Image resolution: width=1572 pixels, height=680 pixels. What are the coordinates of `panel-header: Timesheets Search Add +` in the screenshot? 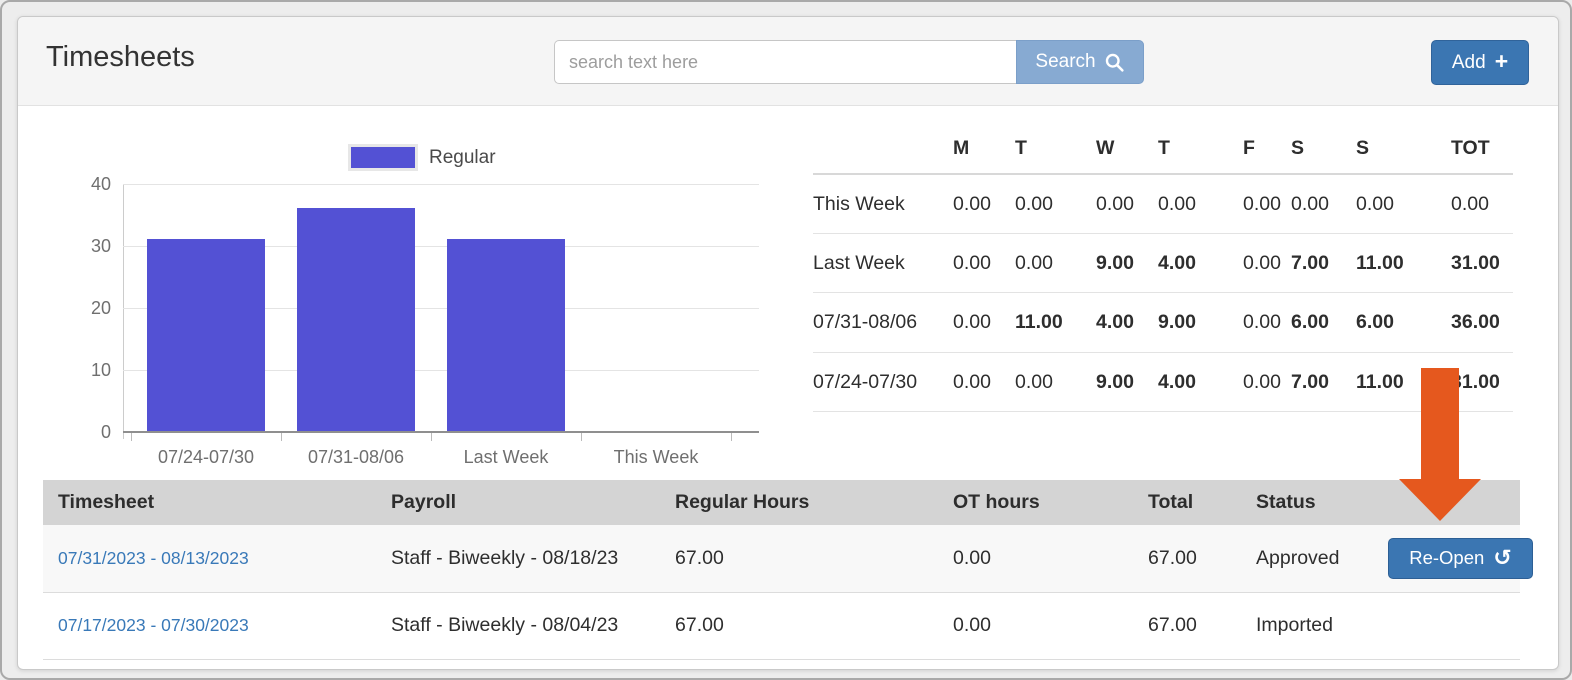 It's located at (788, 61).